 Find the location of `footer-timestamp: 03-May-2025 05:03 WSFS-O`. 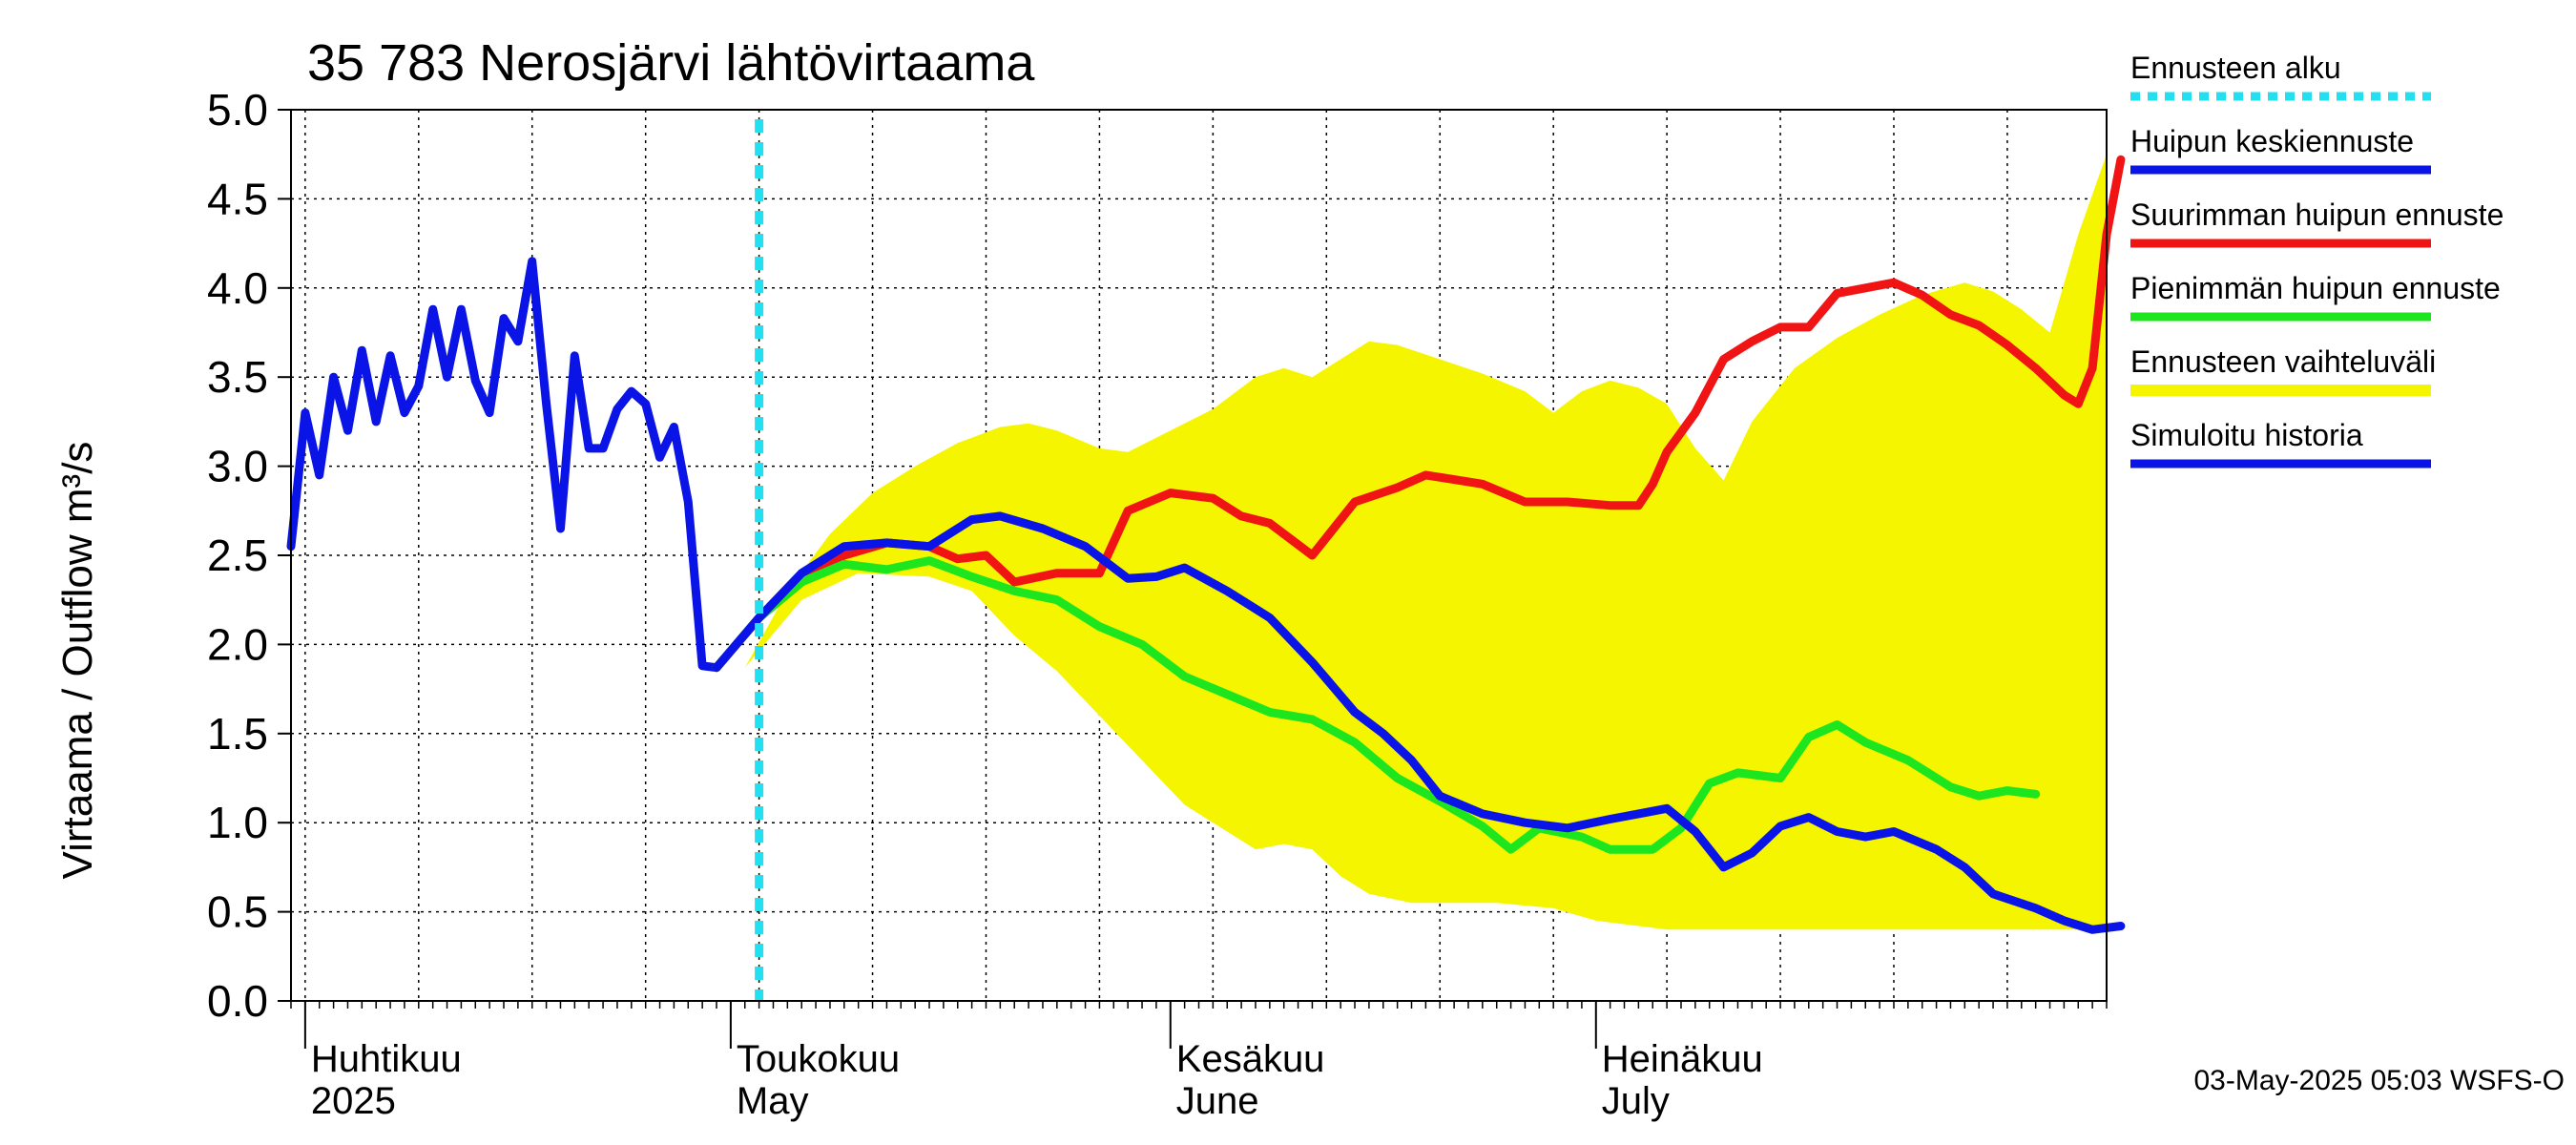

footer-timestamp: 03-May-2025 05:03 WSFS-O is located at coordinates (2380, 1081).